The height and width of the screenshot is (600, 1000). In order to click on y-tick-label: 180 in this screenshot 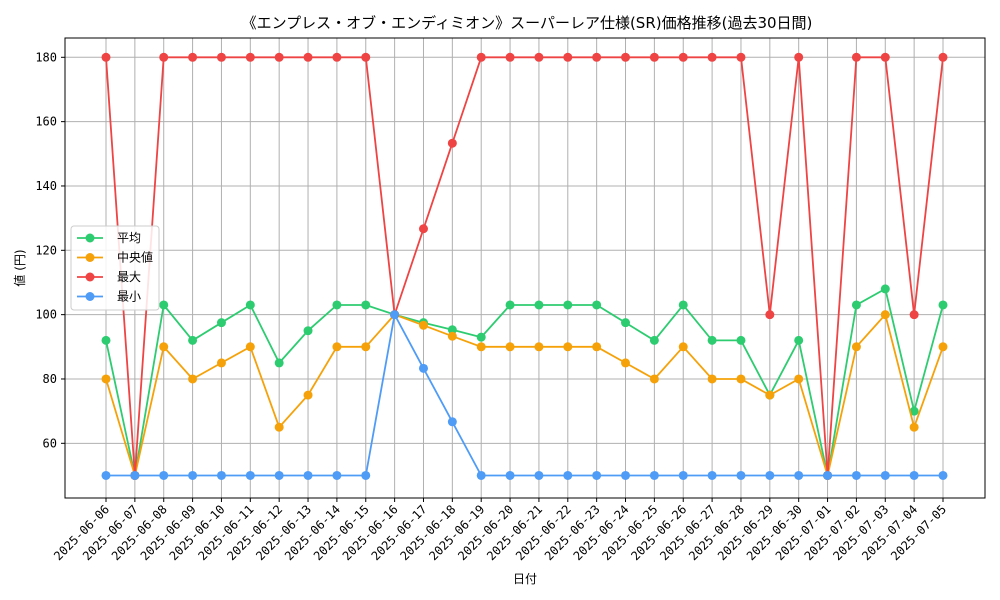, I will do `click(46, 57)`.